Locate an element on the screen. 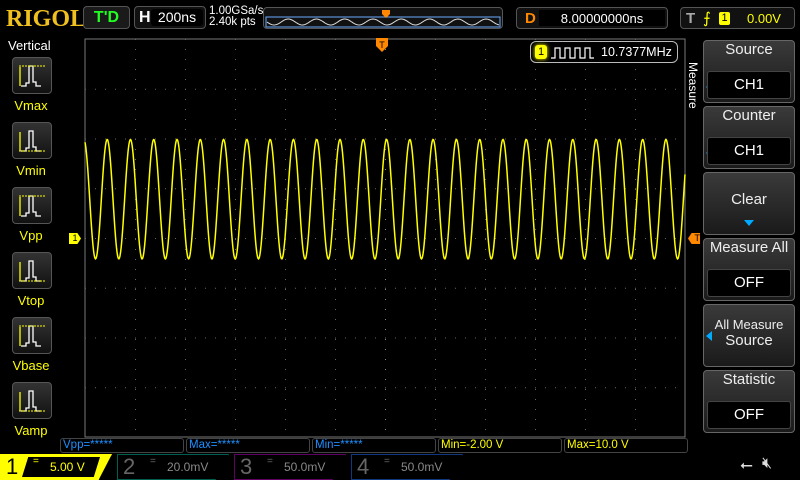  square-wave-icon is located at coordinates (572, 53).